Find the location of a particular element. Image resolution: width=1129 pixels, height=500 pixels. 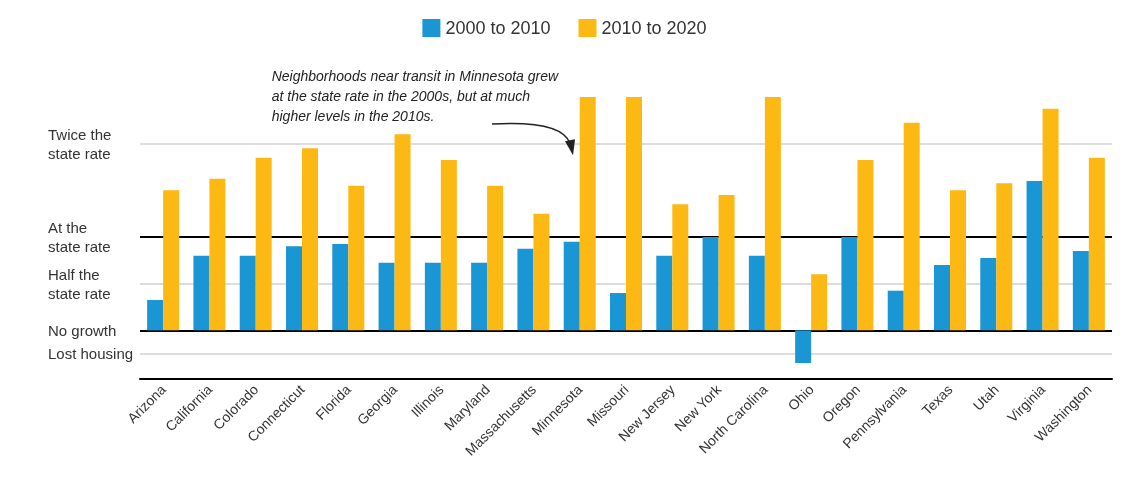

annotation: Neighborhoods near transit in Minnesota grew at the state rate in the 2000s, but at much higher levels in the 2010s. is located at coordinates (415, 96).